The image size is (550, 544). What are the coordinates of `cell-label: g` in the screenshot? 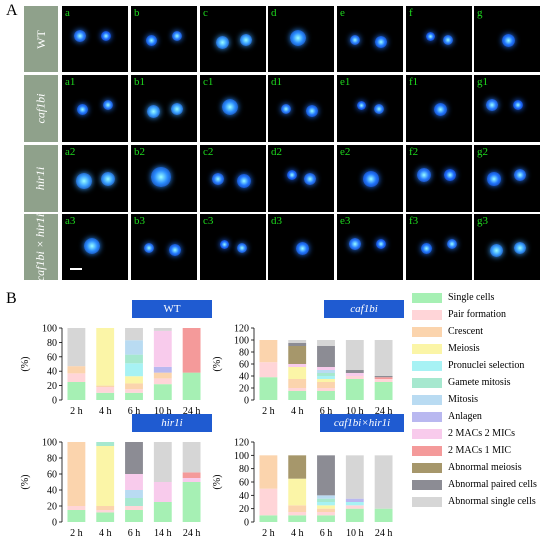 It's located at (480, 13).